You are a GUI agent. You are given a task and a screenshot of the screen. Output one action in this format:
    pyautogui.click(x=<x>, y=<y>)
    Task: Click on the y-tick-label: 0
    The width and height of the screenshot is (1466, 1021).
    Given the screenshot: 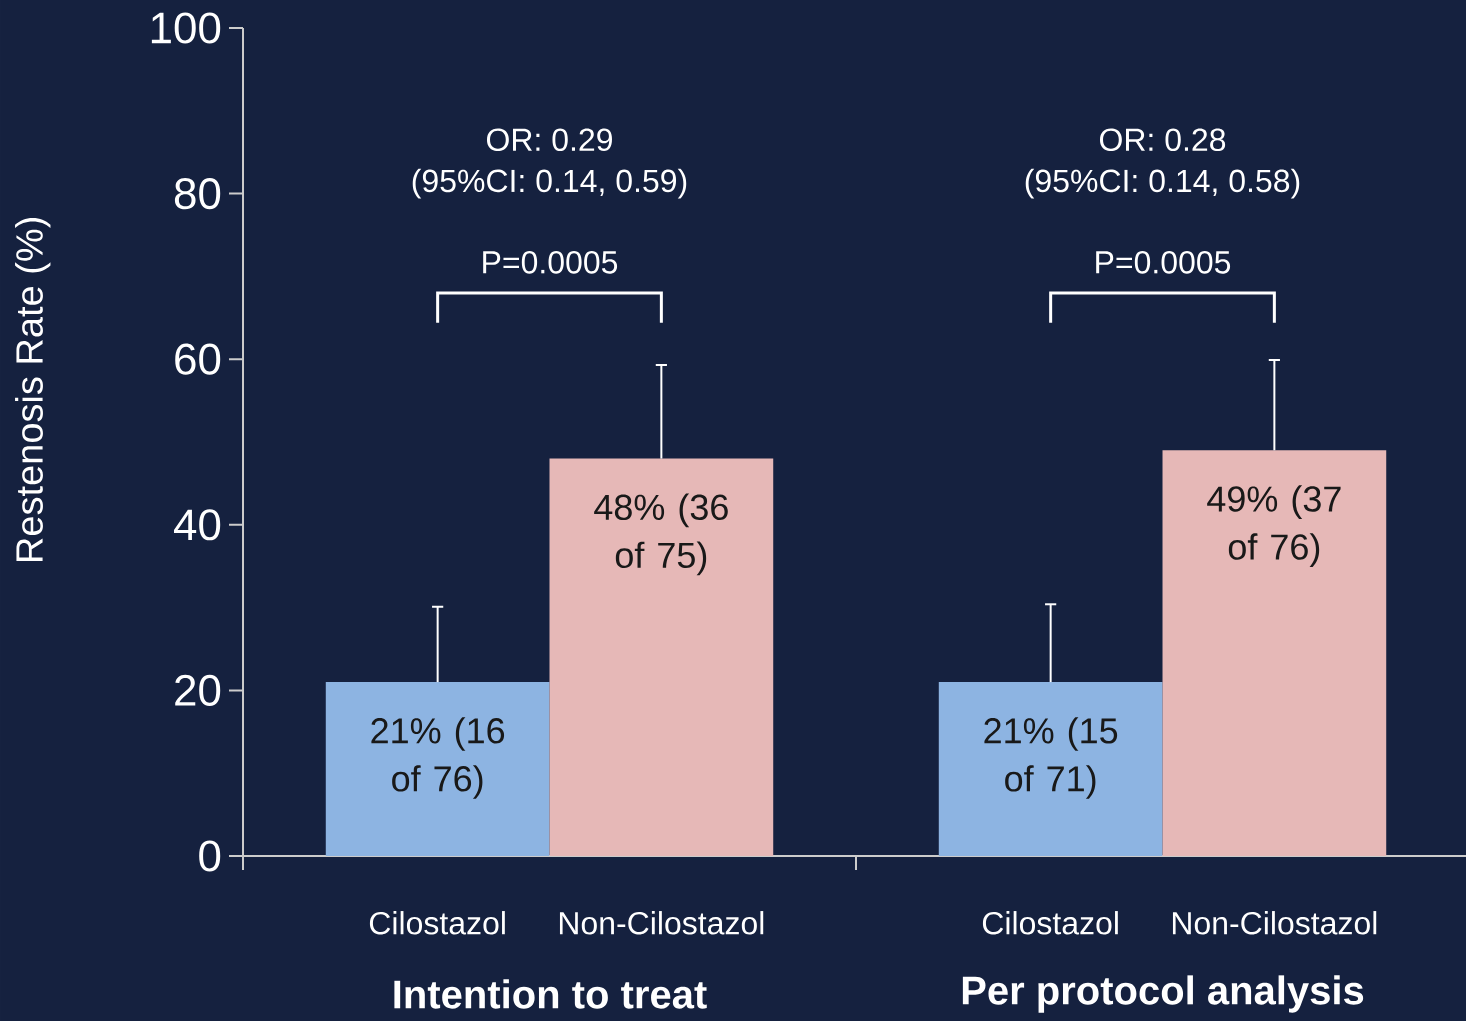 What is the action you would take?
    pyautogui.click(x=210, y=856)
    